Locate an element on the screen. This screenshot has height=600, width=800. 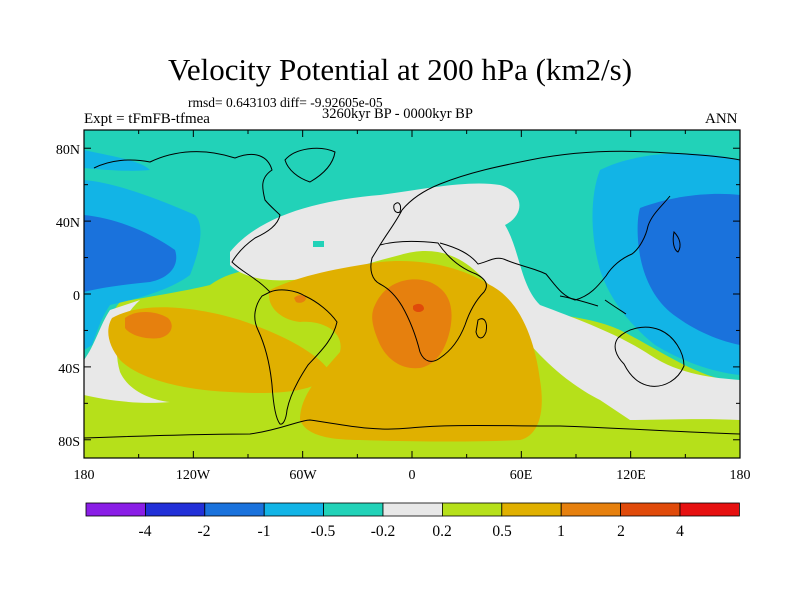
coastline-australia is located at coordinates (649, 356).